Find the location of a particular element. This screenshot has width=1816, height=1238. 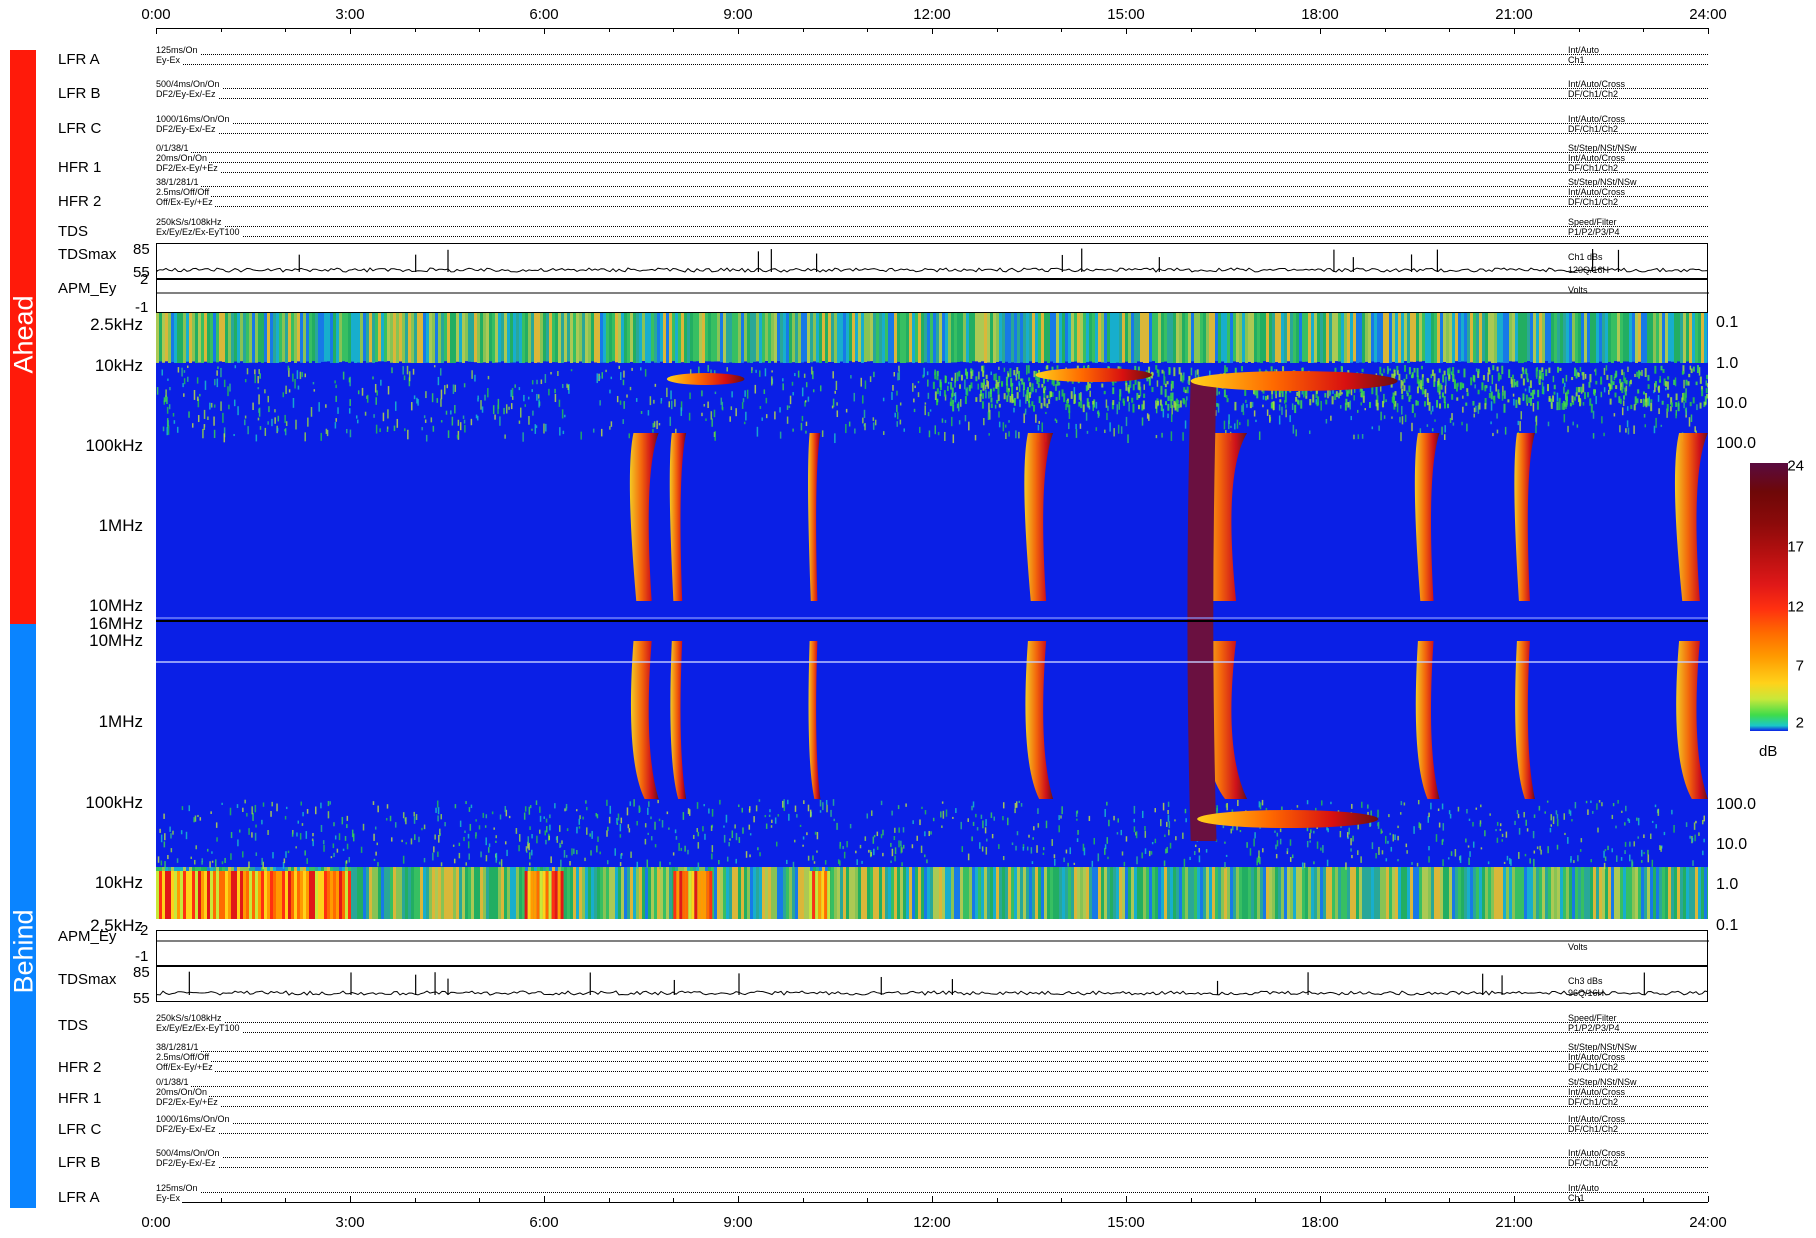

row-setting-right: Ch1 is located at coordinates (1576, 60).